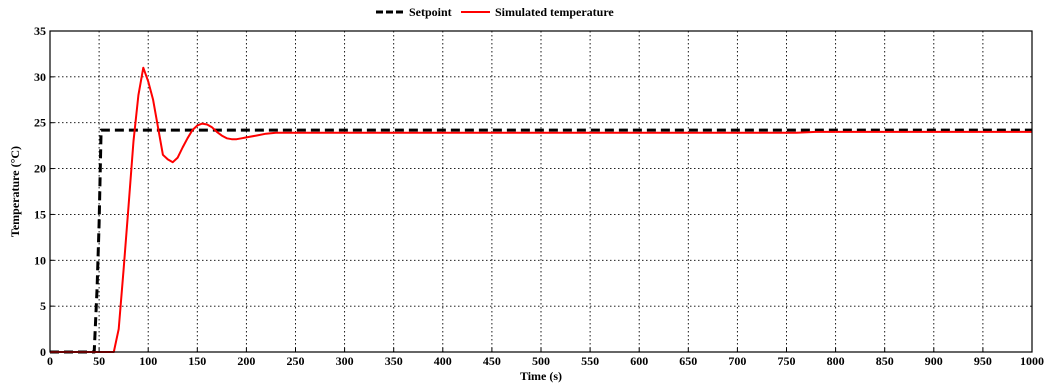  Describe the element at coordinates (40, 123) in the screenshot. I see `y-tick-label: 25` at that location.